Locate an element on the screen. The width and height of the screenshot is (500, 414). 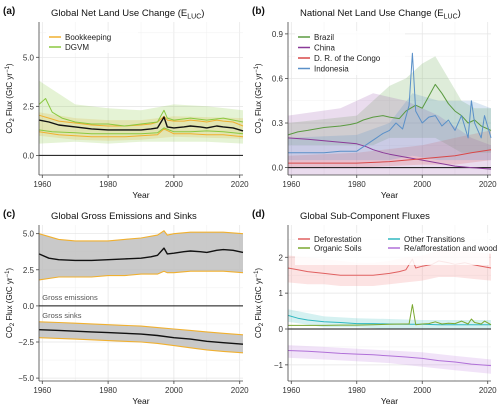
panel-label: (c) is located at coordinates (9, 214).